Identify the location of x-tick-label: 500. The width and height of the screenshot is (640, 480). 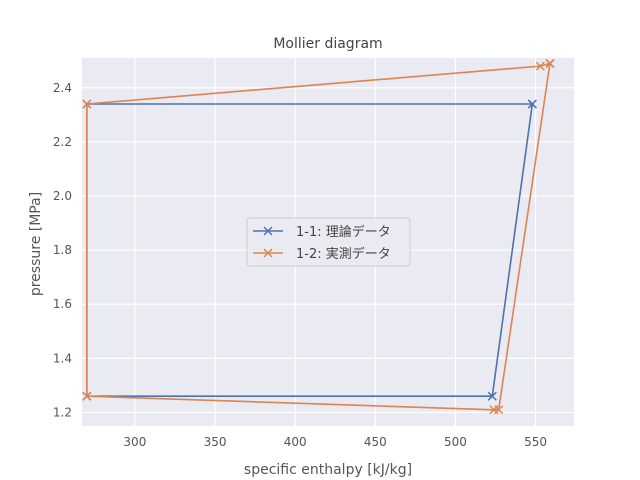
(455, 442).